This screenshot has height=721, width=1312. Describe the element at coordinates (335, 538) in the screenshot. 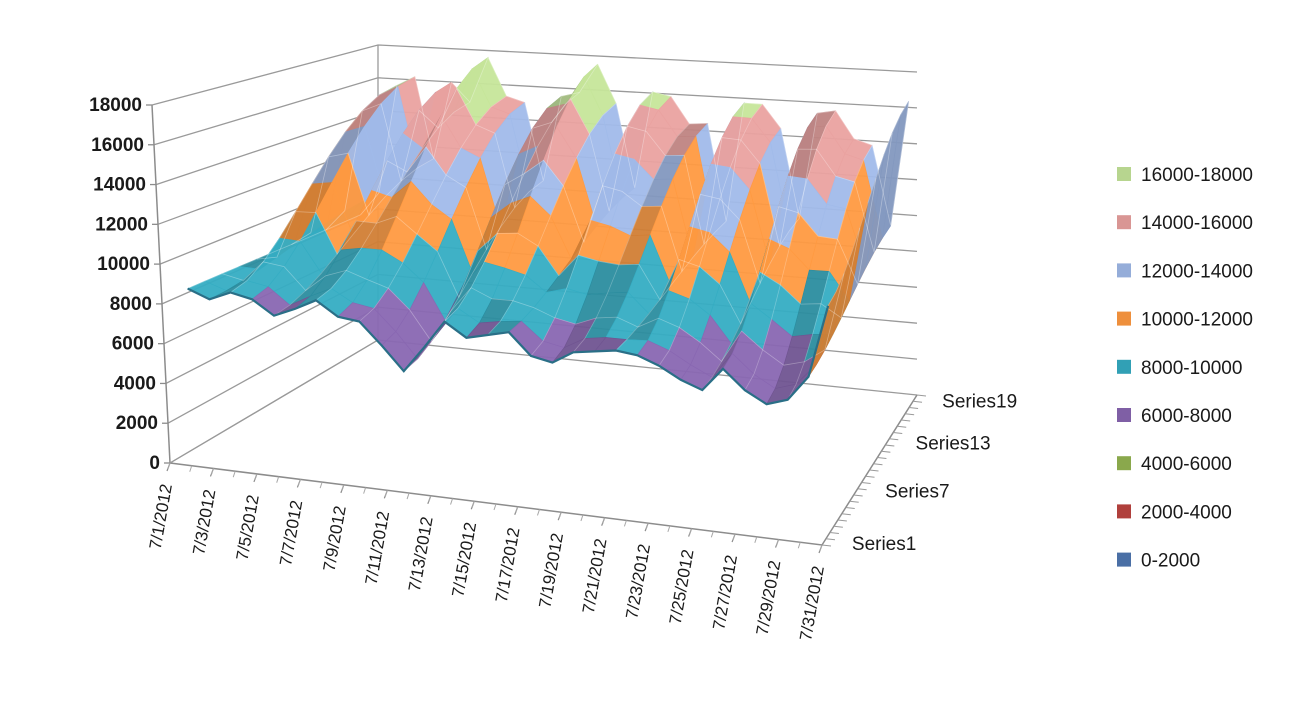

I see `category-tick-label: 7/9/2012` at that location.